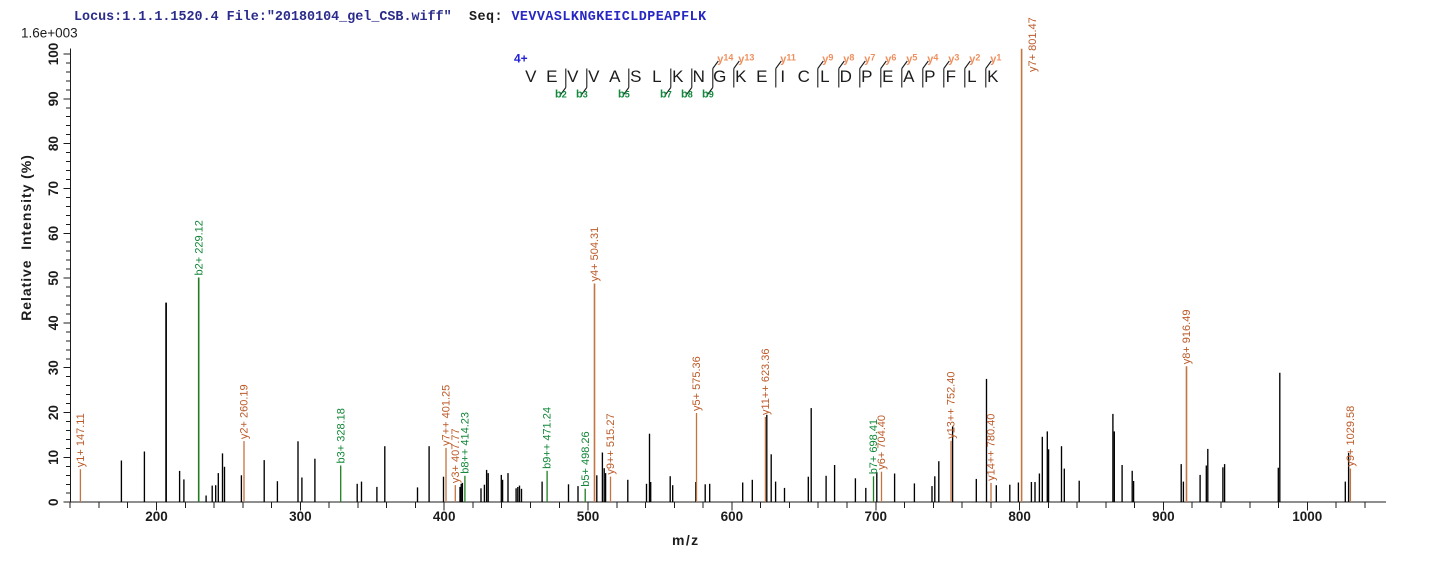 The width and height of the screenshot is (1436, 562). What do you see at coordinates (245, 411) in the screenshot?
I see `svg-text: y2+ 260.19` at bounding box center [245, 411].